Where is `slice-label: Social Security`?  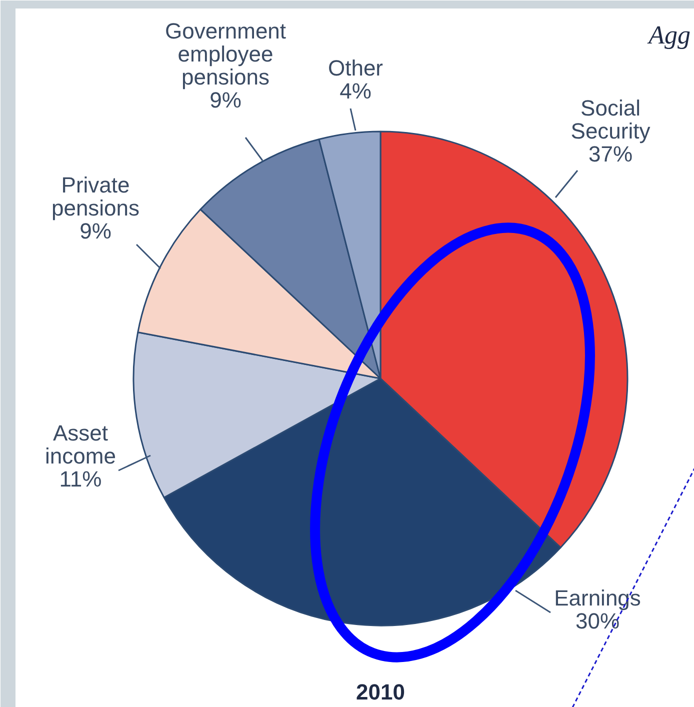 slice-label: Social Security is located at coordinates (610, 120).